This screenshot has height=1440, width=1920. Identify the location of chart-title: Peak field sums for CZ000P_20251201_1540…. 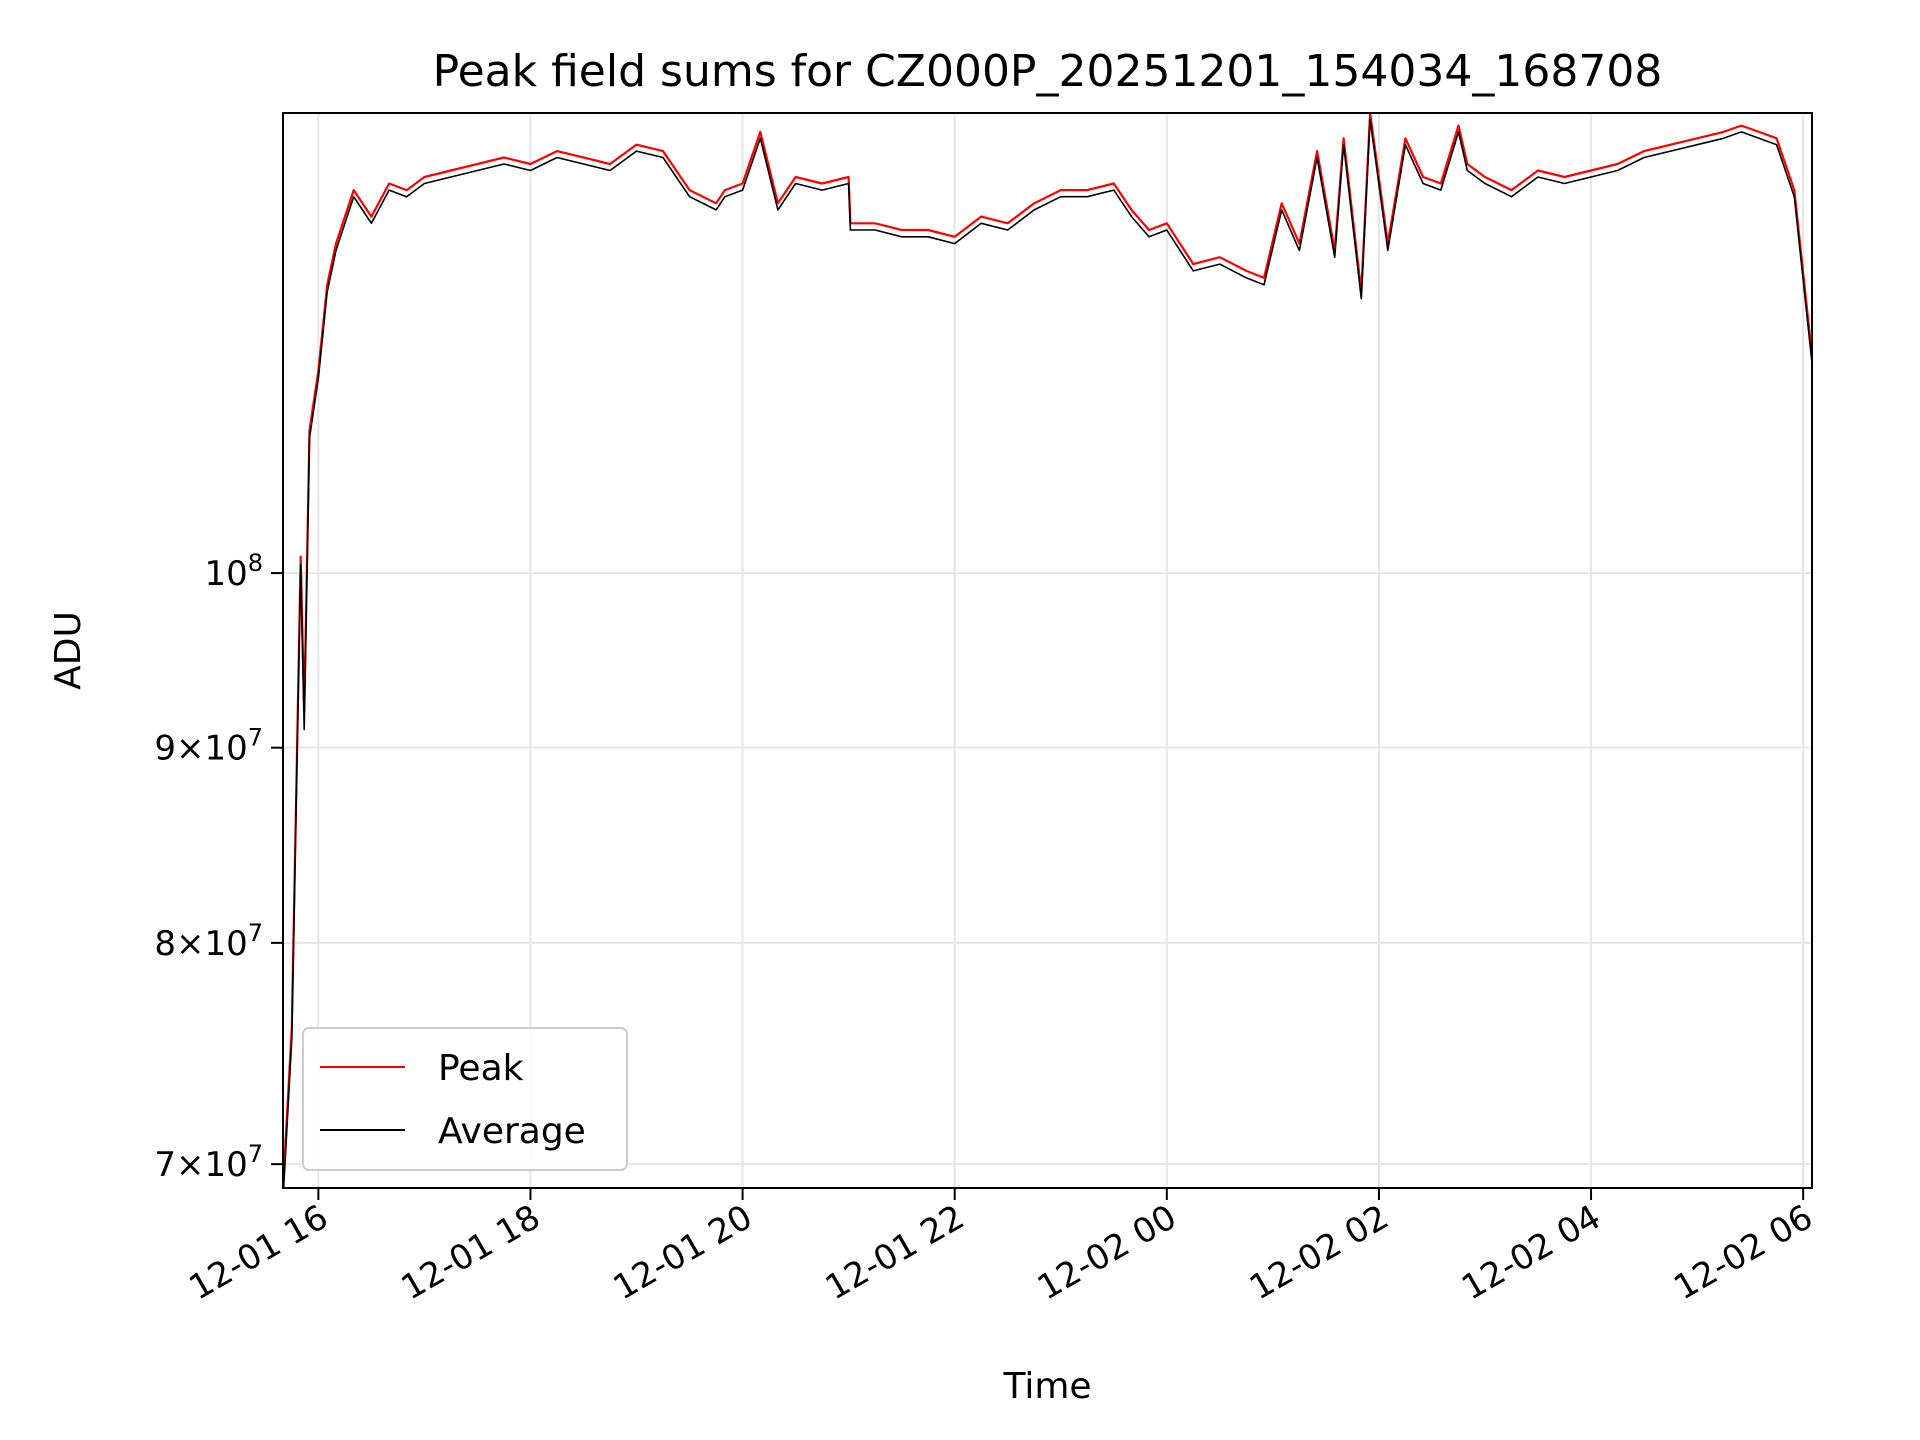
(1048, 71).